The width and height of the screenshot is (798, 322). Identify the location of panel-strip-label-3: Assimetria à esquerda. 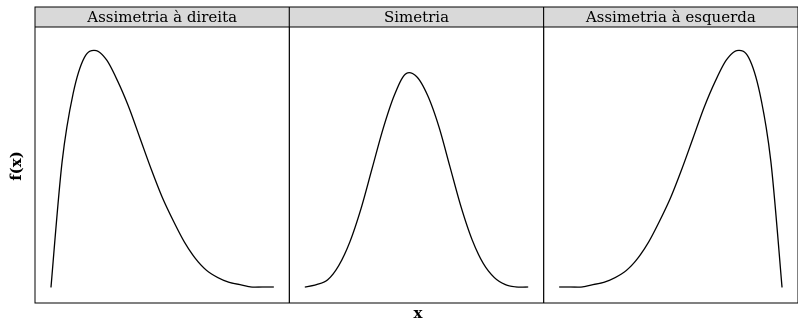
(670, 17).